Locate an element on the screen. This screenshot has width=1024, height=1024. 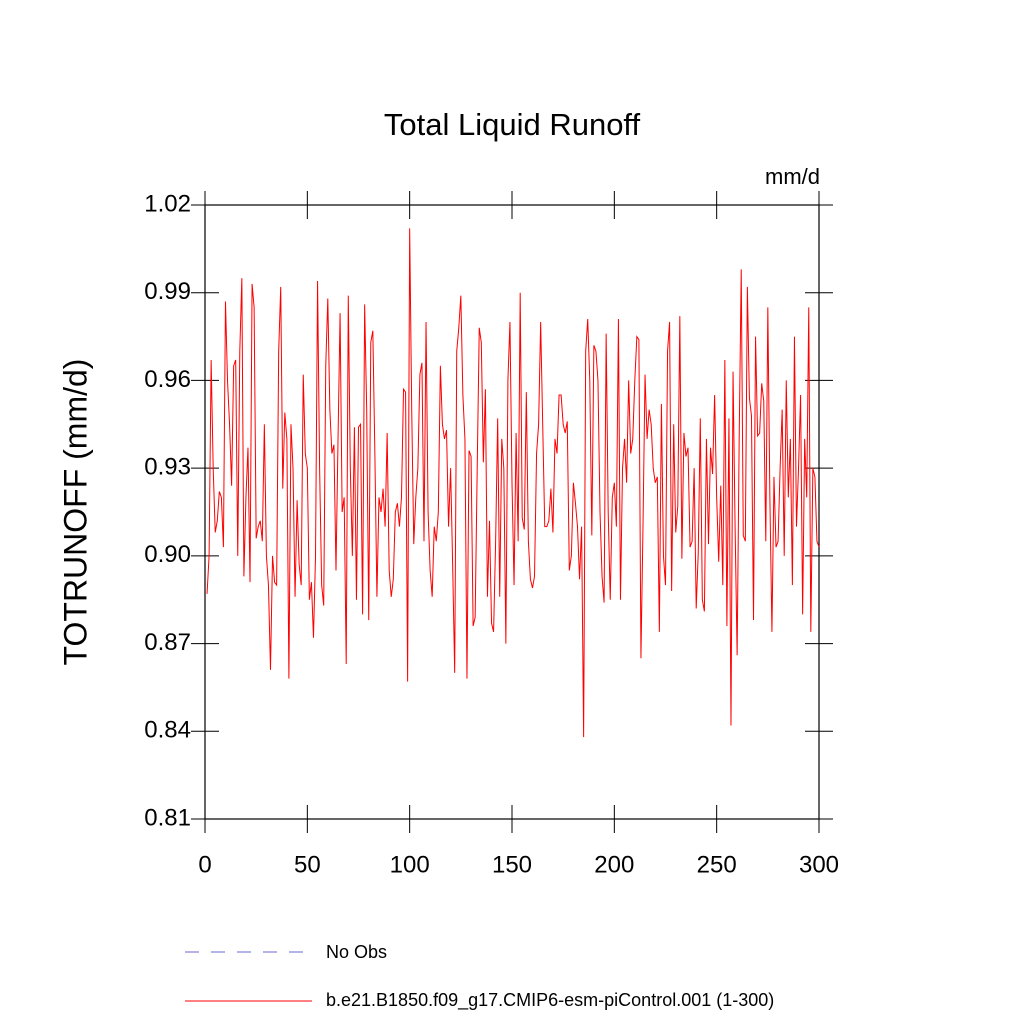
x-tick-label: 300 is located at coordinates (819, 864).